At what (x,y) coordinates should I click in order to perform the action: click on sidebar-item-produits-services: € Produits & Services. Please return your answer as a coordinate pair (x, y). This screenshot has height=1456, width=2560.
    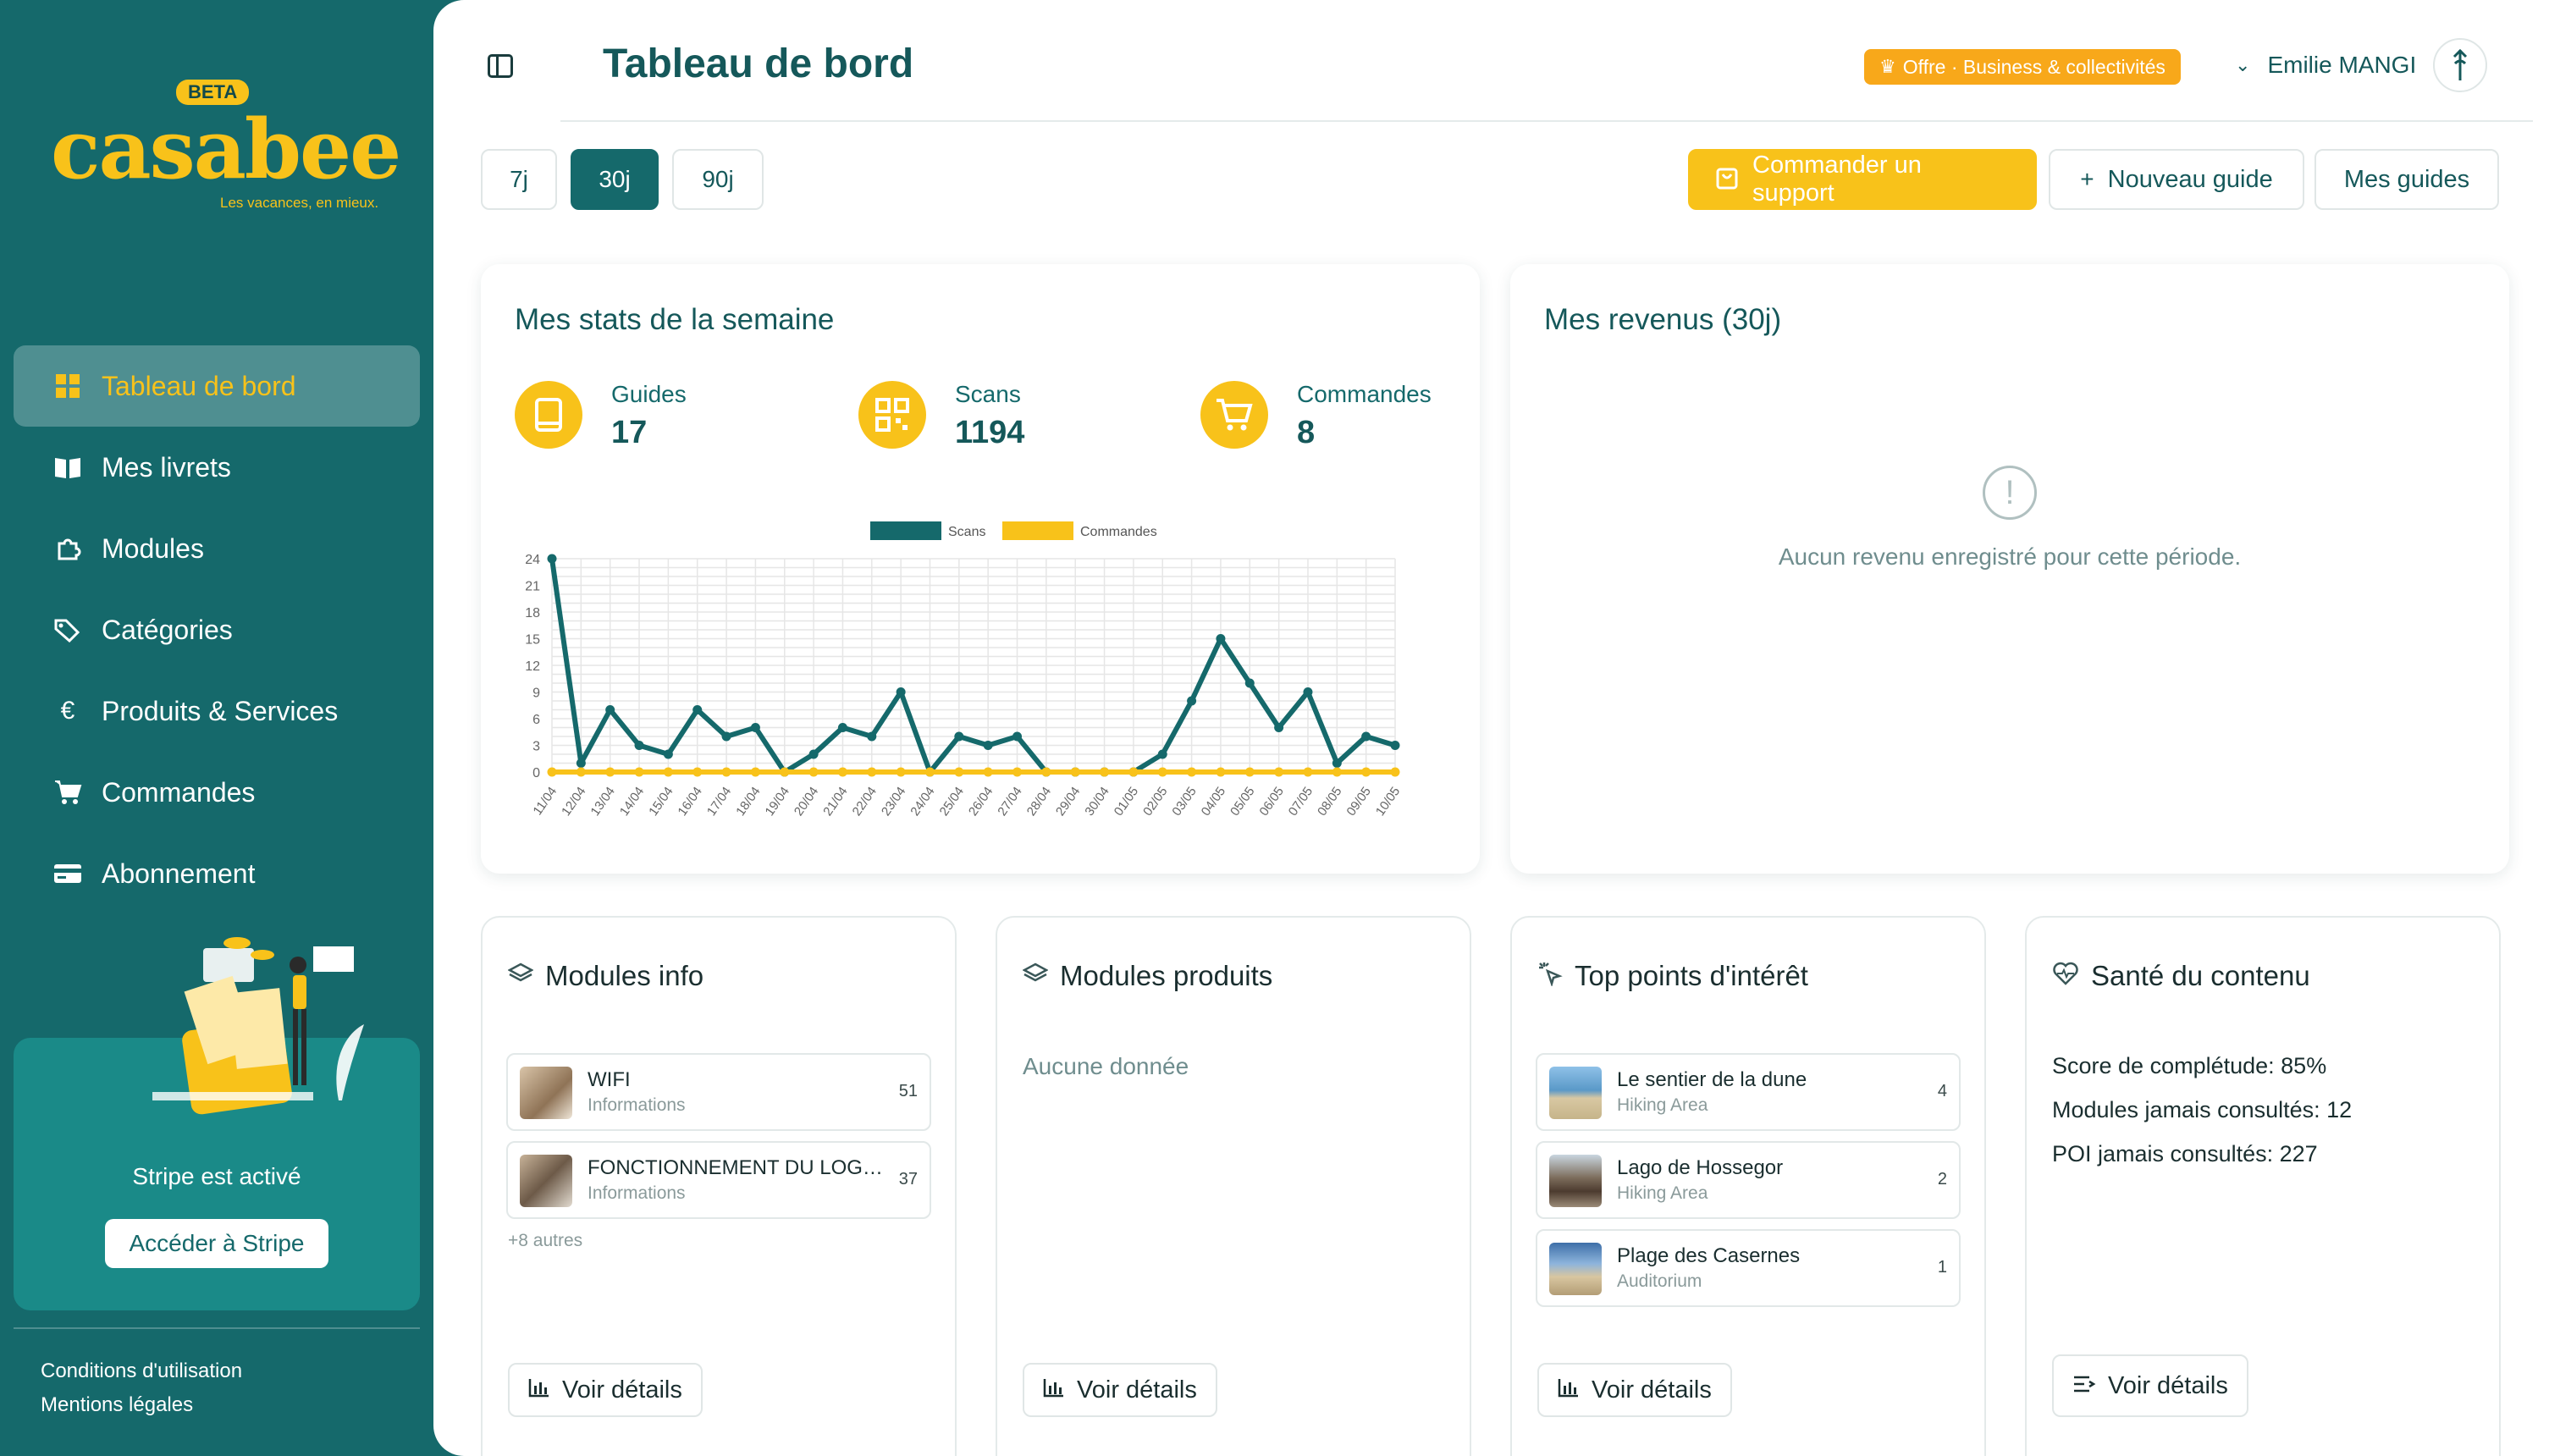
    Looking at the image, I should click on (217, 711).